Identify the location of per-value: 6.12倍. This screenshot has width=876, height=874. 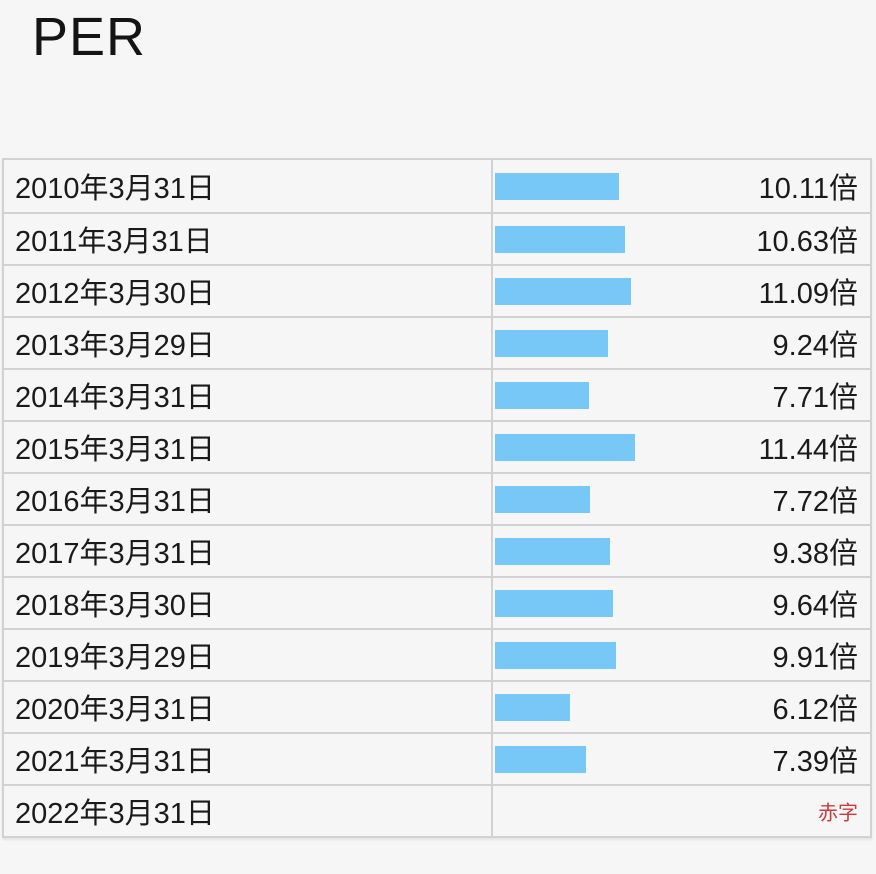
(815, 710).